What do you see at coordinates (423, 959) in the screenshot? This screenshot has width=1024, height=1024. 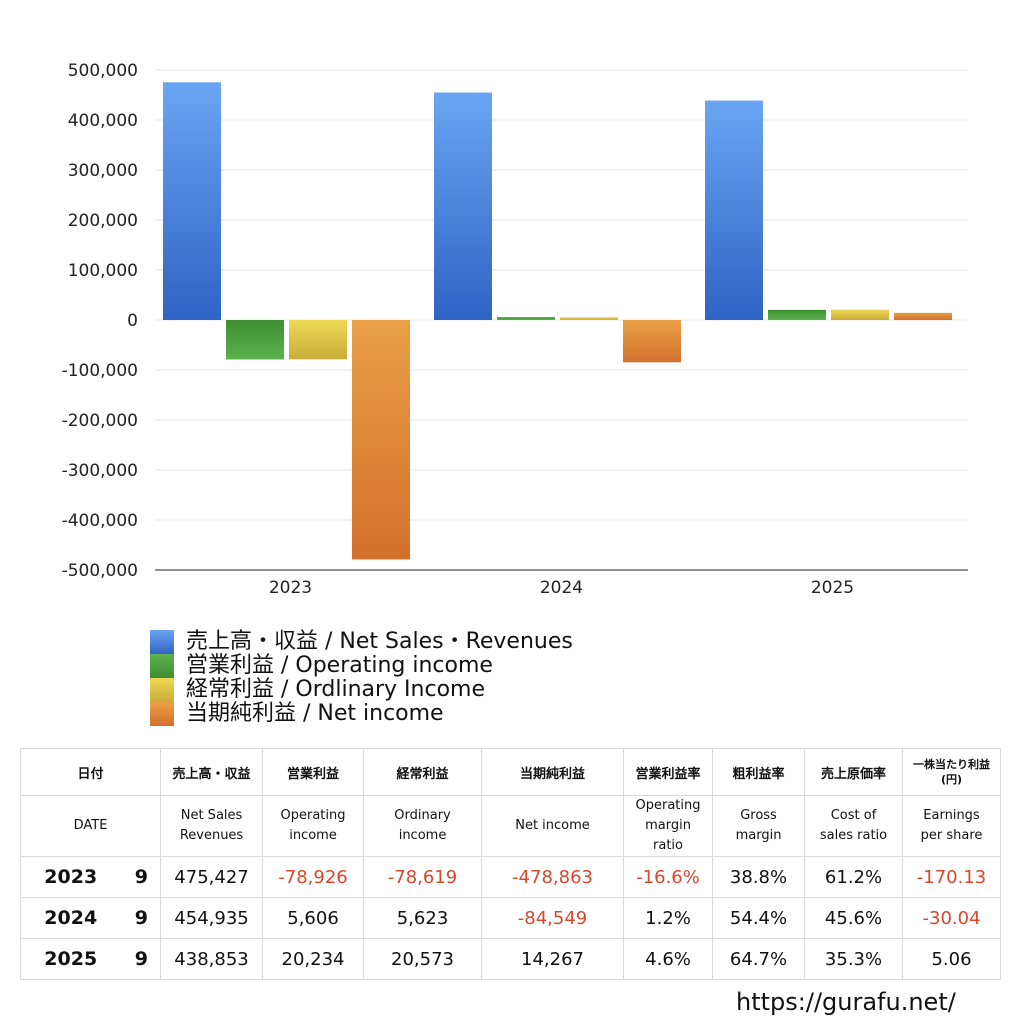 I see `cell-ordinary: 20,573` at bounding box center [423, 959].